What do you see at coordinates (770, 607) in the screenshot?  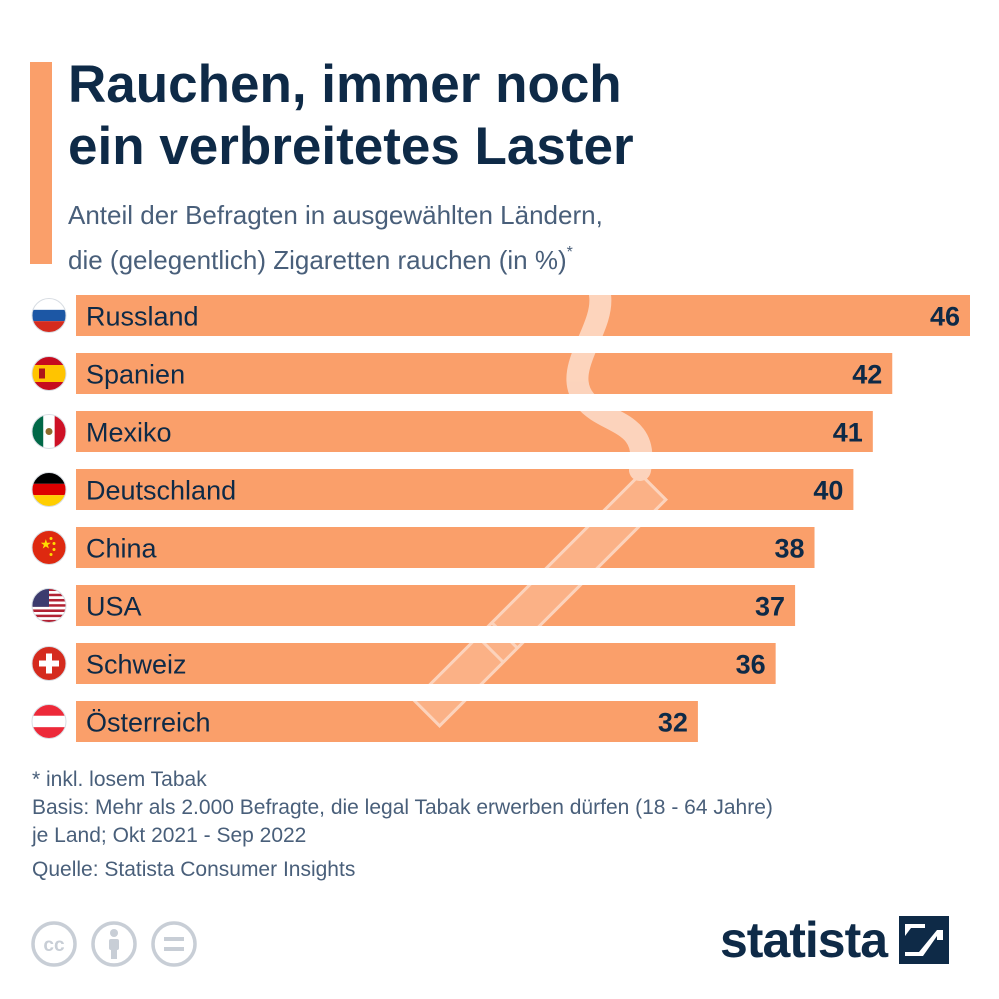 I see `value-label: 37` at bounding box center [770, 607].